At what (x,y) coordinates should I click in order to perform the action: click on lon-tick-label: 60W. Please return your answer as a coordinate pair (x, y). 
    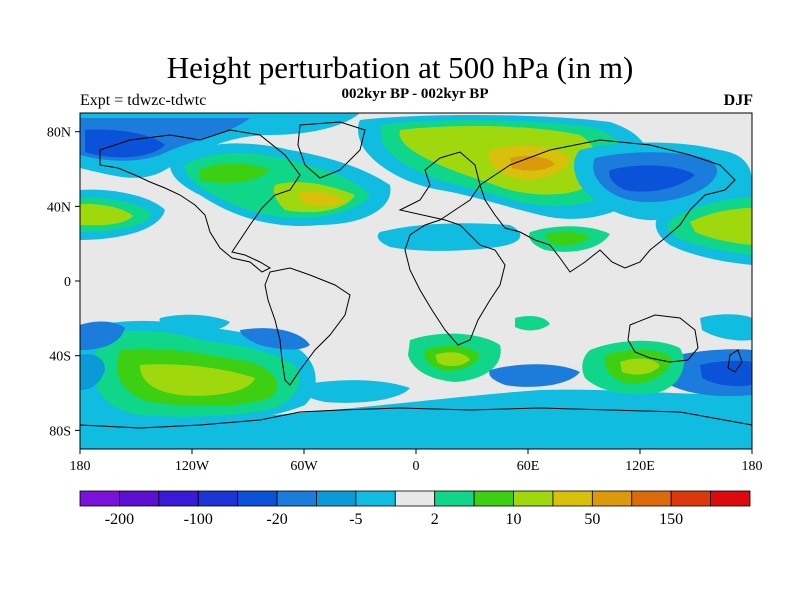
    Looking at the image, I should click on (304, 466).